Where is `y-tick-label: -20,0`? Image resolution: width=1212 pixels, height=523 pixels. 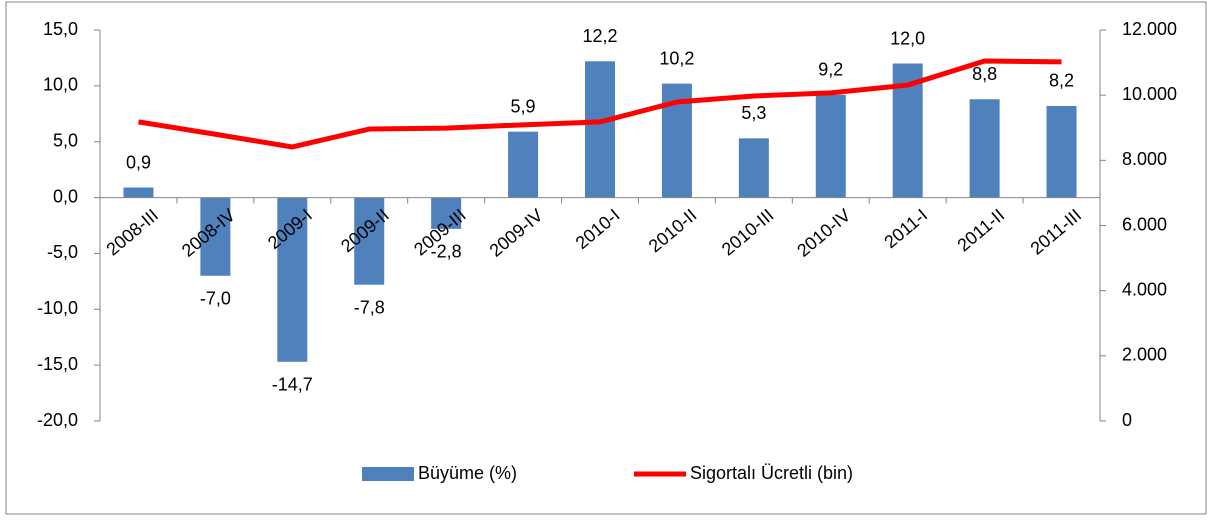 y-tick-label: -20,0 is located at coordinates (57, 420).